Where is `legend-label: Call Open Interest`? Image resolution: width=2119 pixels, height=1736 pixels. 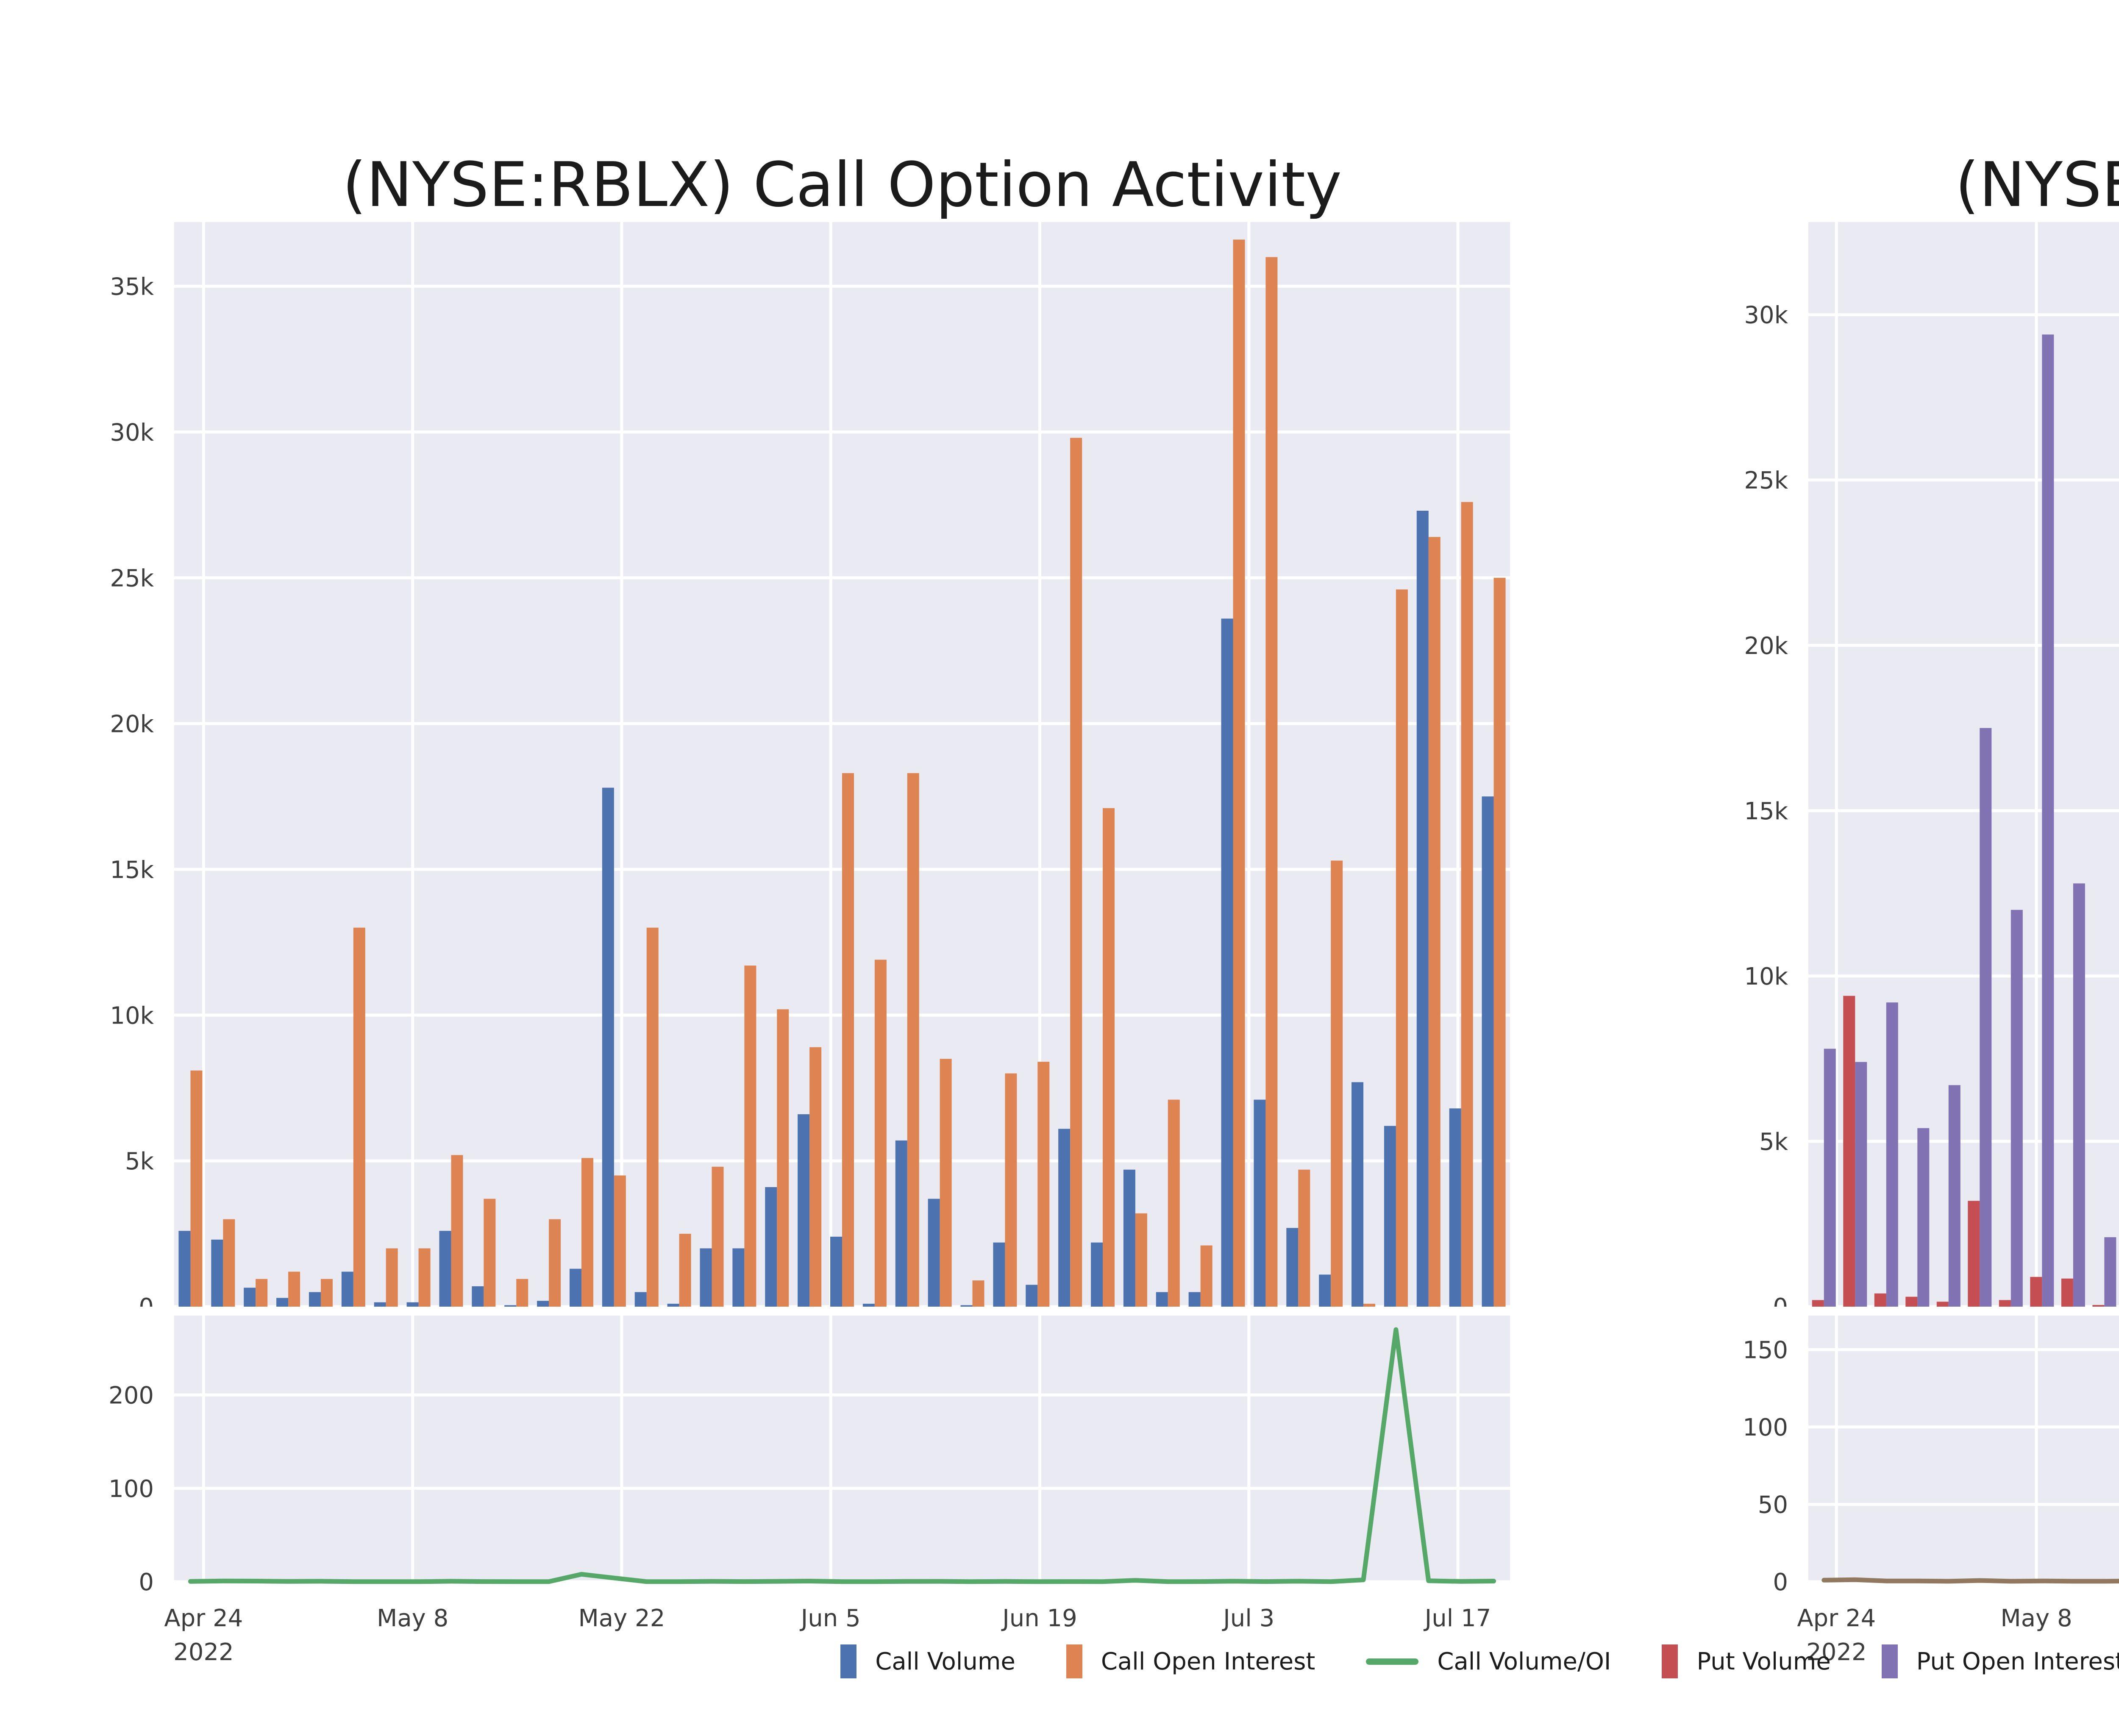
legend-label: Call Open Interest is located at coordinates (1208, 1661).